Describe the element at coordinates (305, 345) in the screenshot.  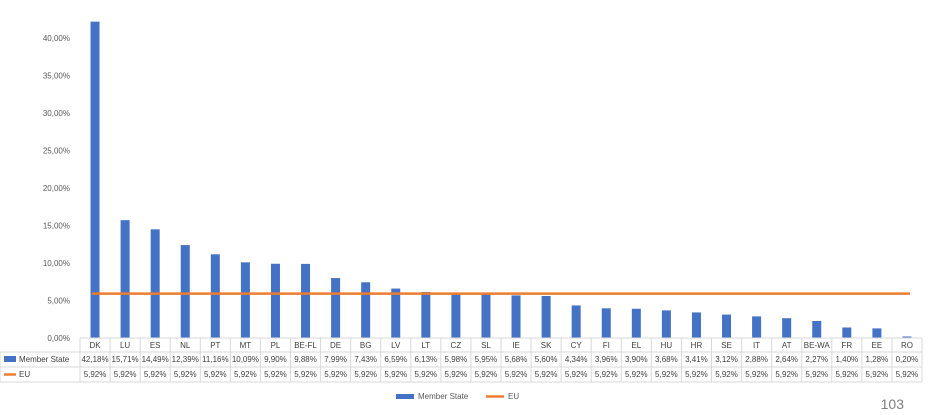
I see `category-label: BE-FL` at that location.